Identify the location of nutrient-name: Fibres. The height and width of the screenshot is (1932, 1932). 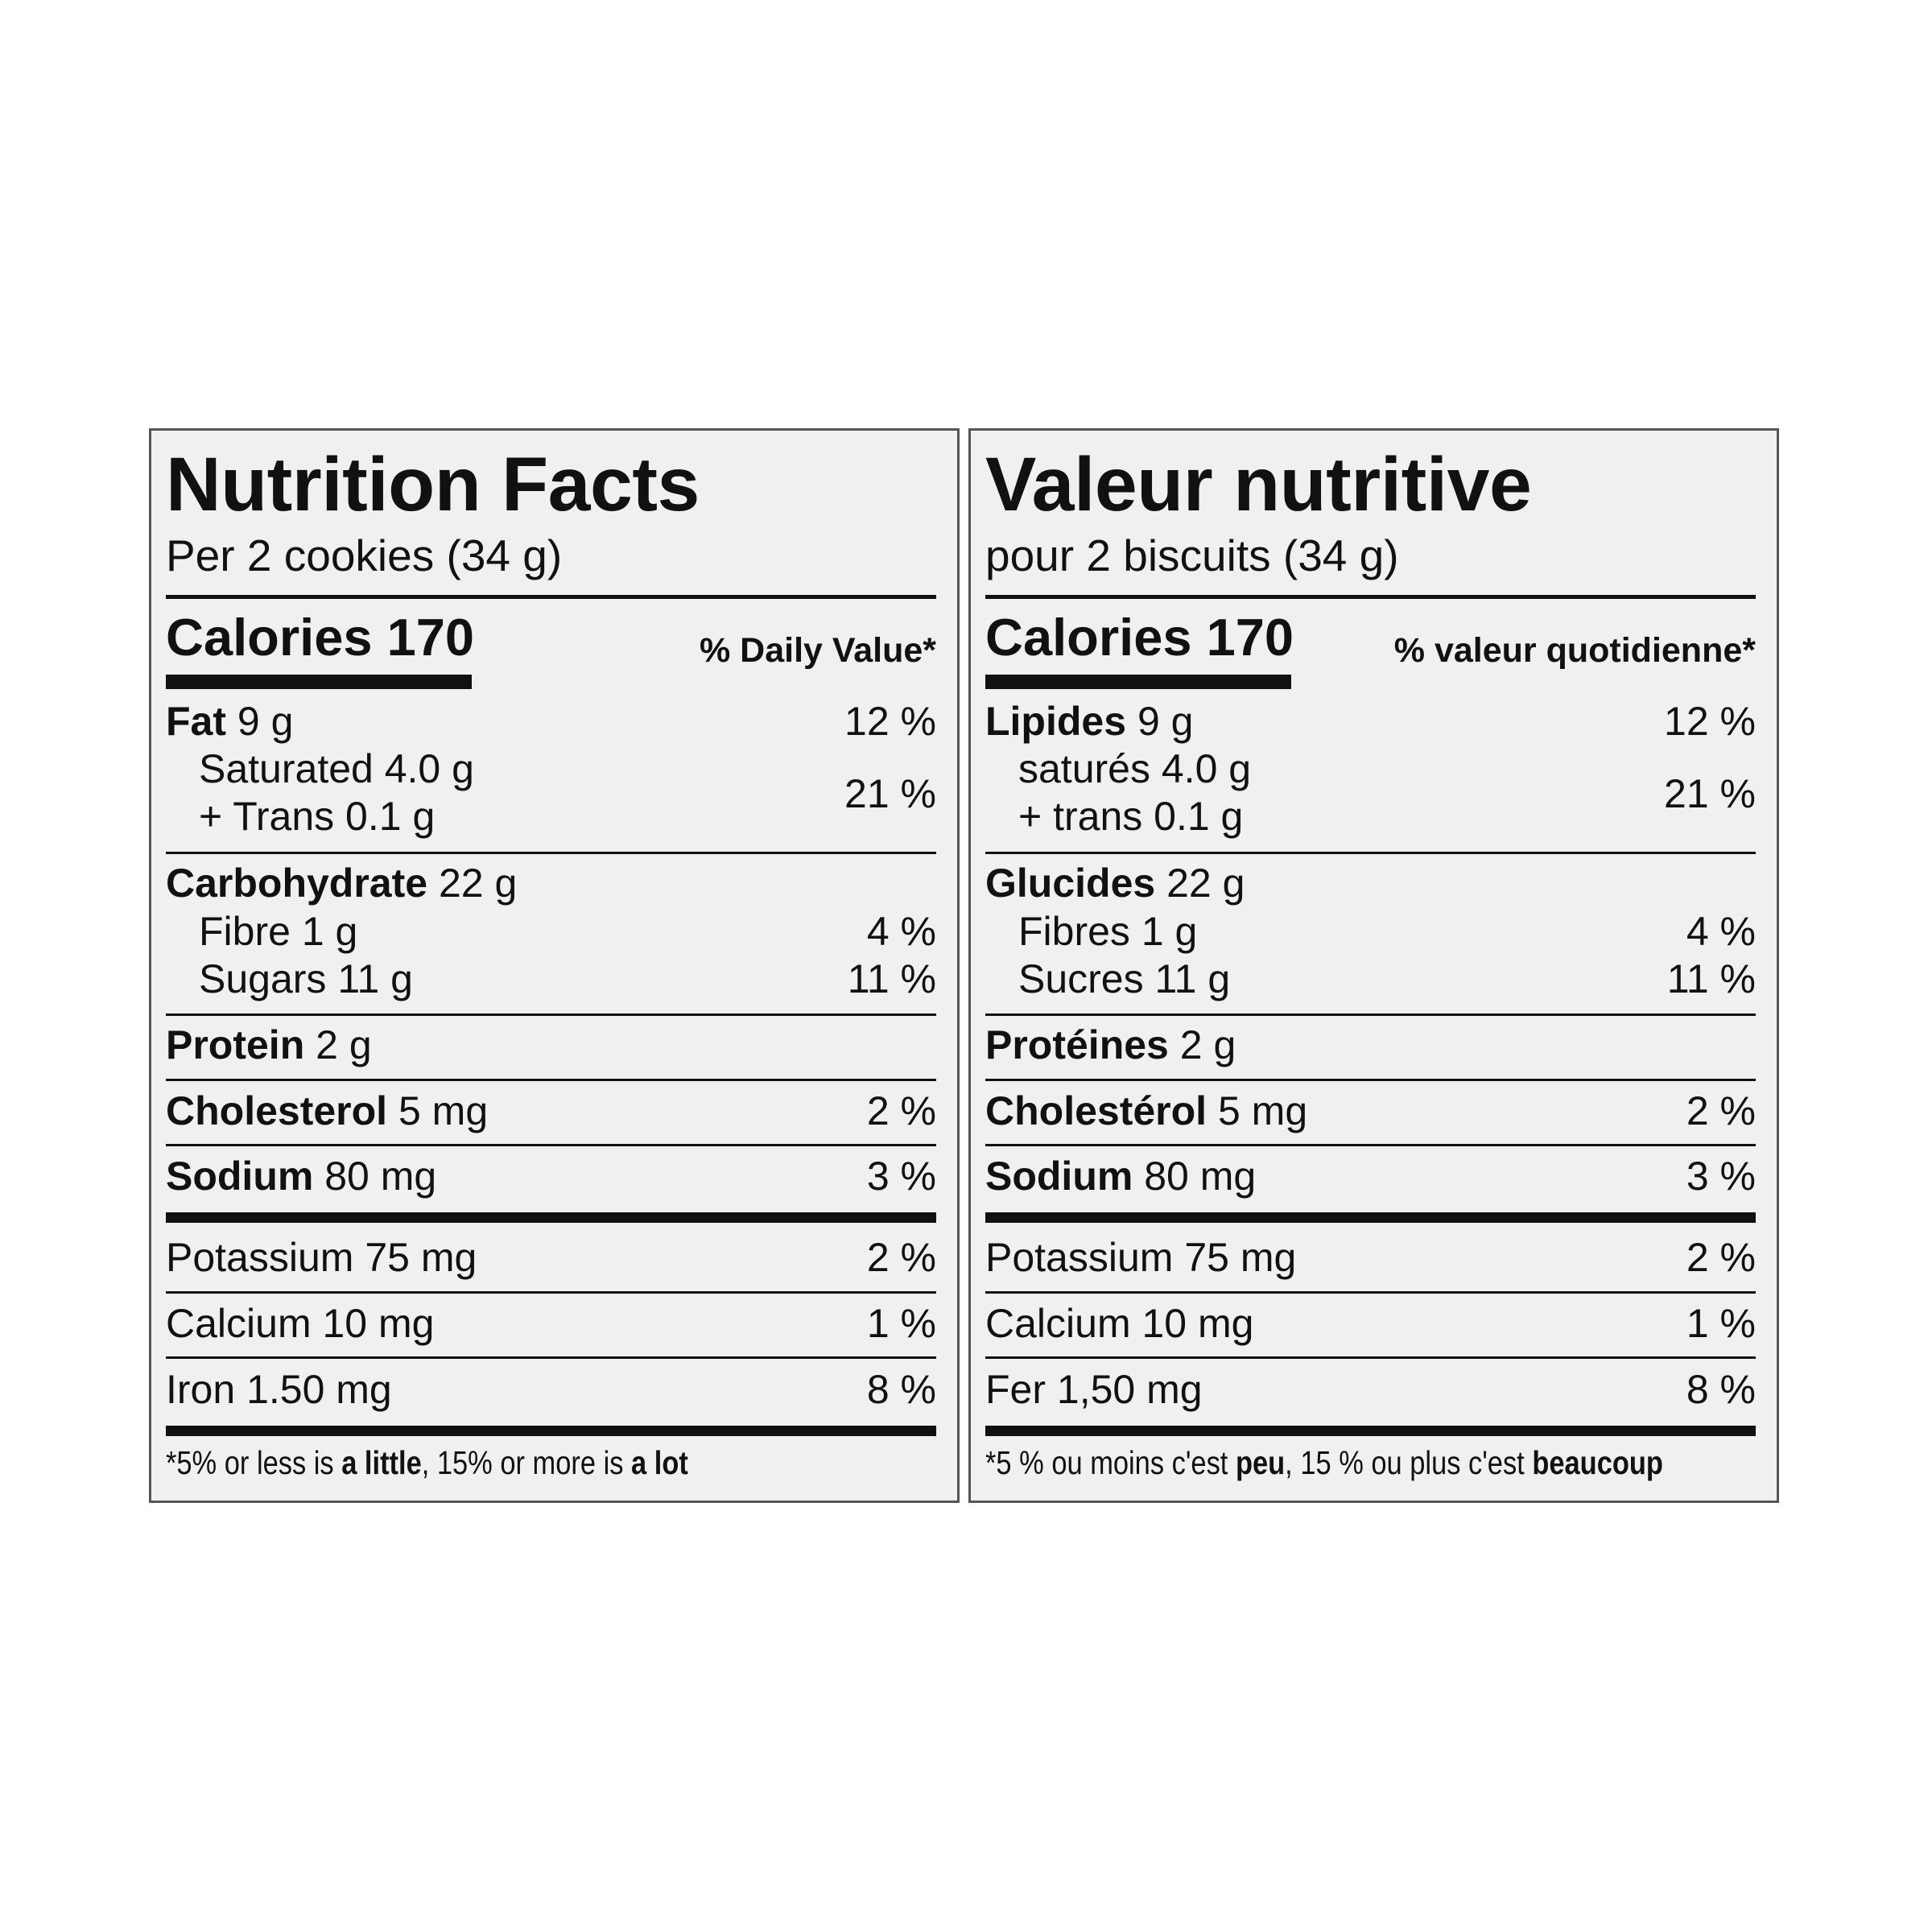
(1074, 931).